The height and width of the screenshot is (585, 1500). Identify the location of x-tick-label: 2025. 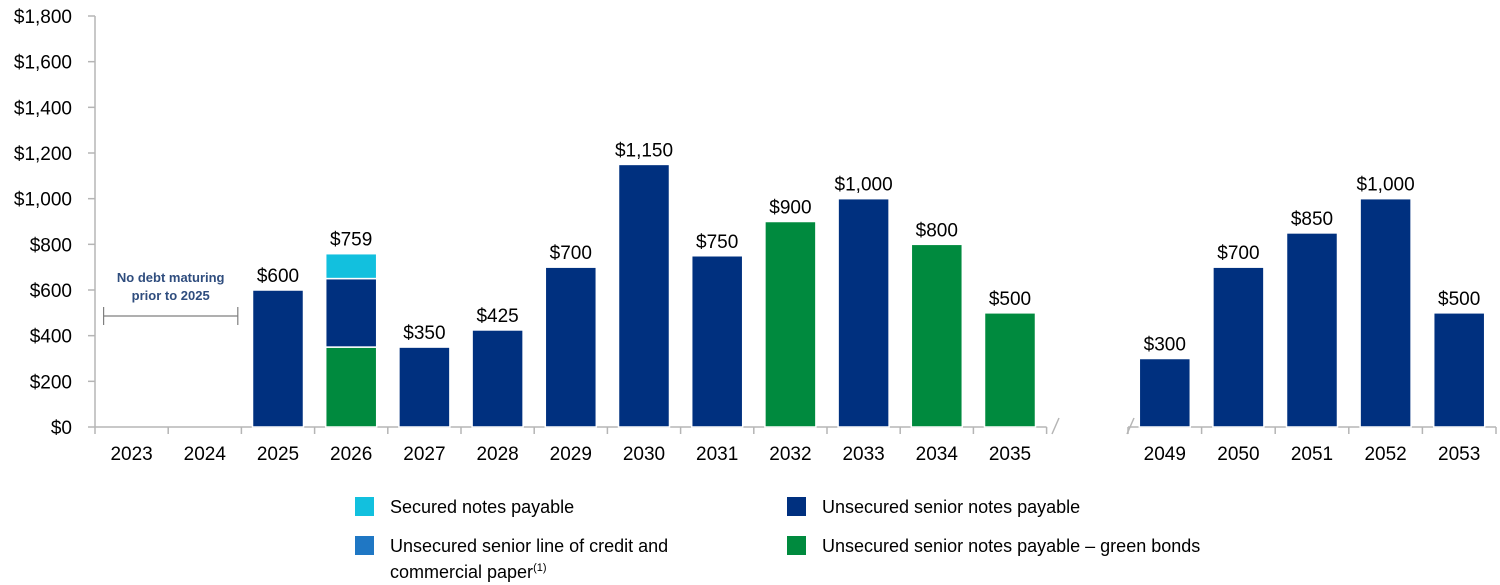
(278, 454).